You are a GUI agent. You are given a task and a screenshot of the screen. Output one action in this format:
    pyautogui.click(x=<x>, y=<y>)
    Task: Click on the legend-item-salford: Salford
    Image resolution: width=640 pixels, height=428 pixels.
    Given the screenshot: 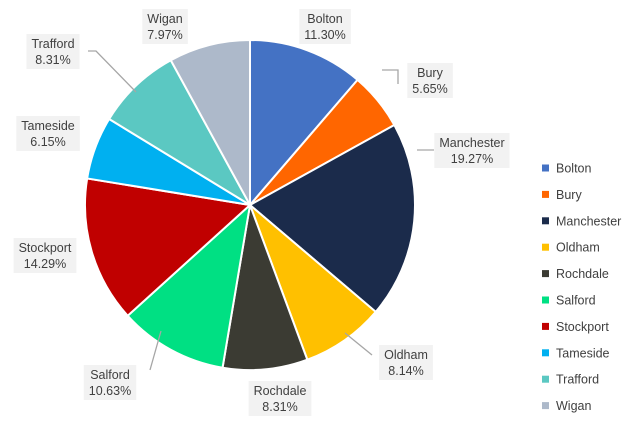 What is the action you would take?
    pyautogui.click(x=569, y=301)
    